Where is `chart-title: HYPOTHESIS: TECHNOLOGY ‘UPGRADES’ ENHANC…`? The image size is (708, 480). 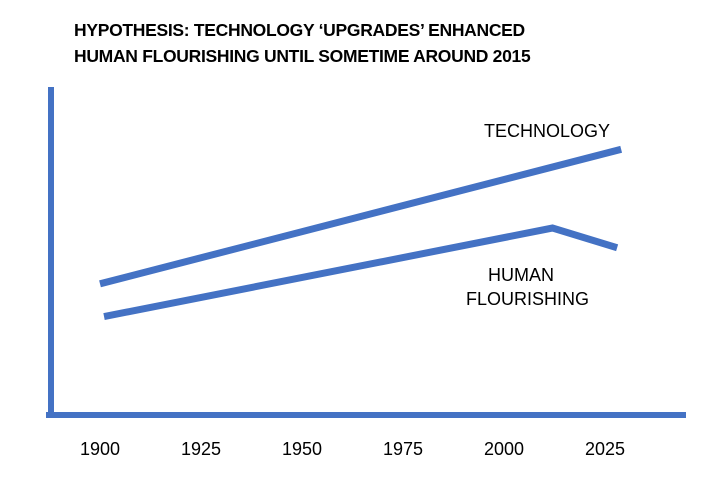 chart-title: HYPOTHESIS: TECHNOLOGY ‘UPGRADES’ ENHANC… is located at coordinates (302, 43).